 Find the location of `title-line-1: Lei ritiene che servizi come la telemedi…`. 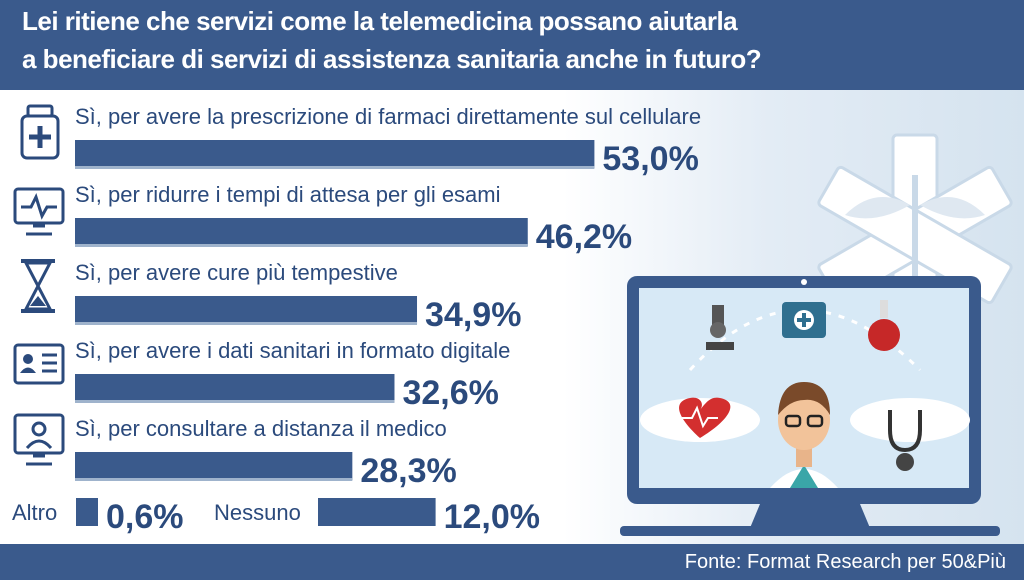

title-line-1: Lei ritiene che servizi come la telemedi… is located at coordinates (380, 21).